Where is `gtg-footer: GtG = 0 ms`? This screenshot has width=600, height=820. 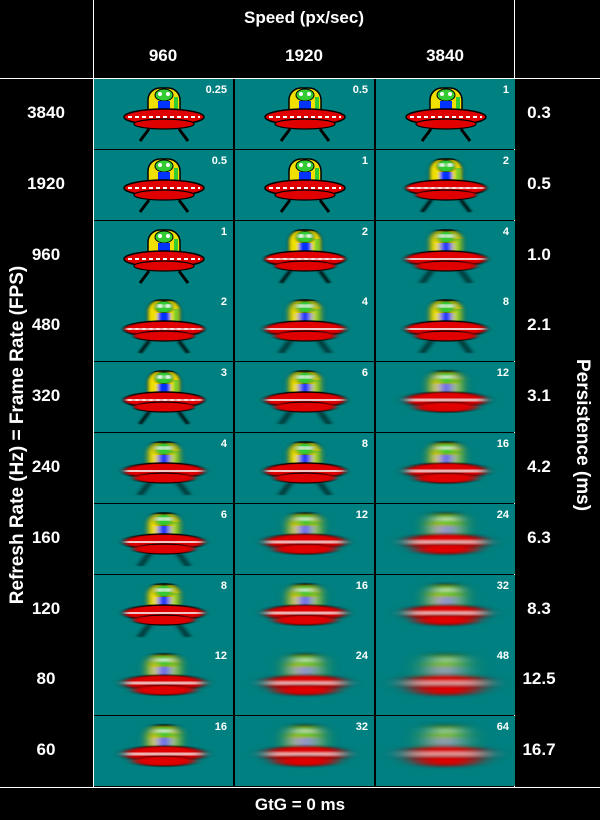
gtg-footer: GtG = 0 ms is located at coordinates (300, 804).